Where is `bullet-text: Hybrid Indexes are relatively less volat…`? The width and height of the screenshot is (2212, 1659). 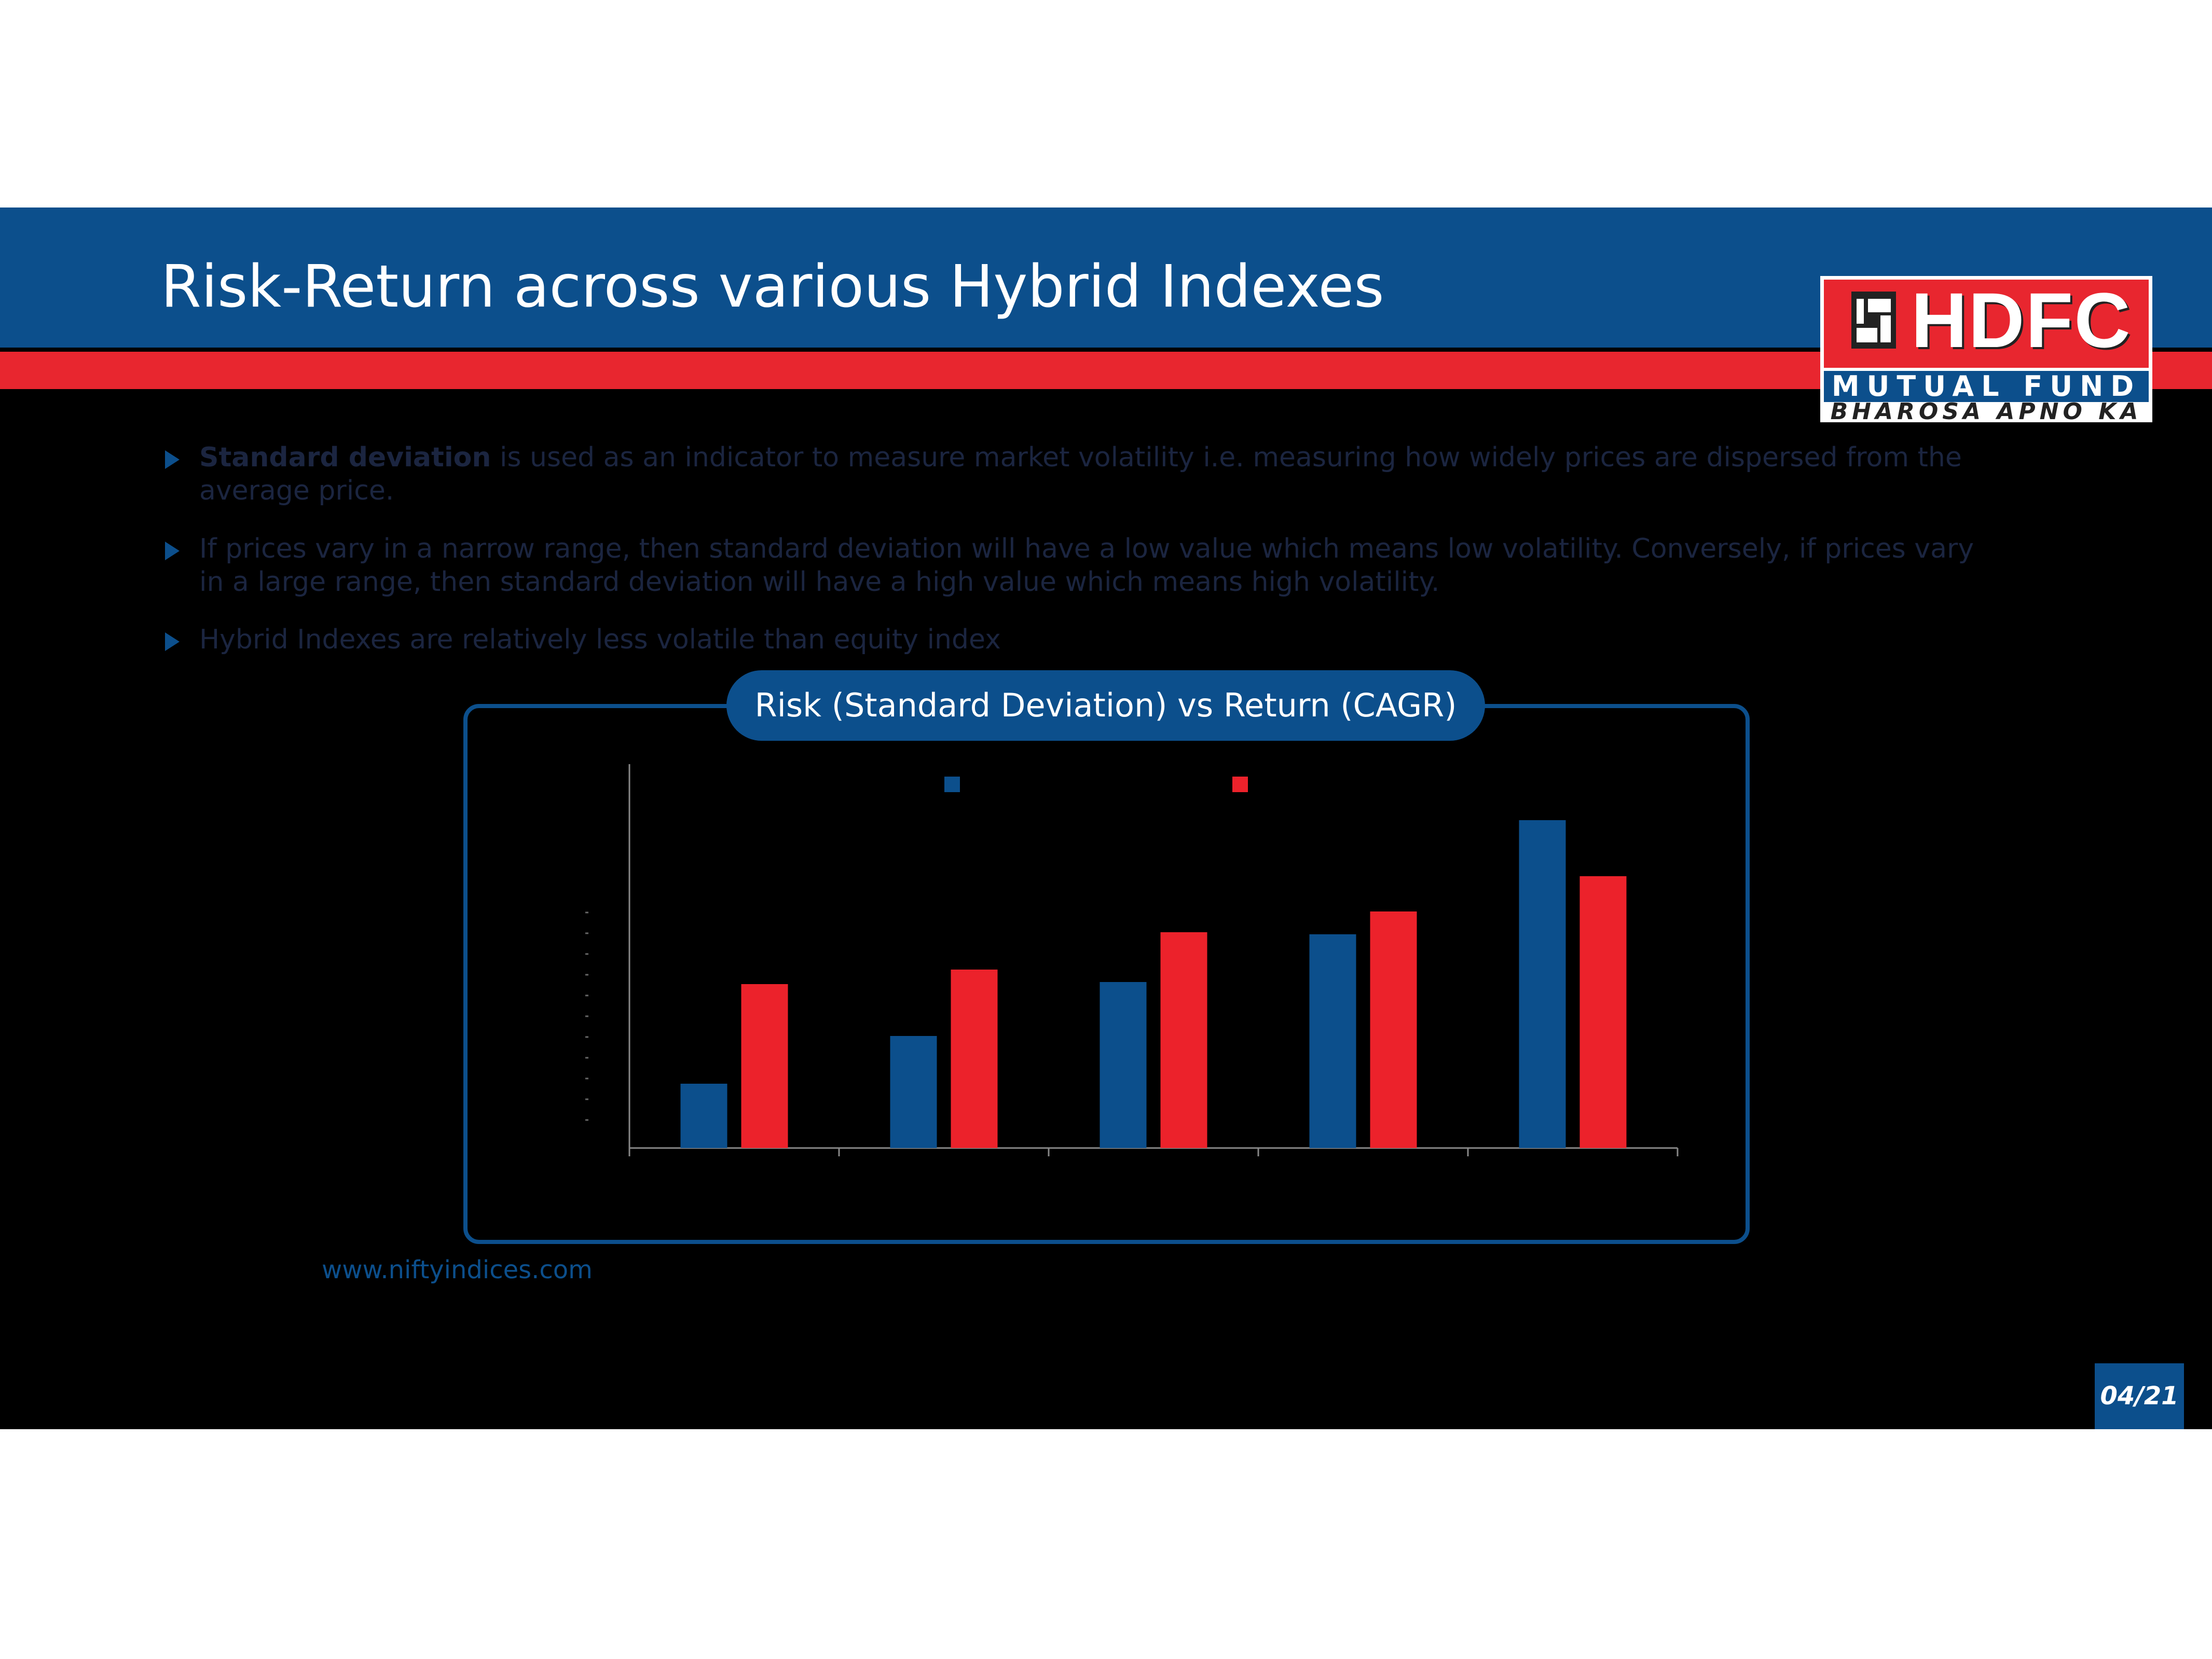 bullet-text: Hybrid Indexes are relatively less volat… is located at coordinates (600, 639).